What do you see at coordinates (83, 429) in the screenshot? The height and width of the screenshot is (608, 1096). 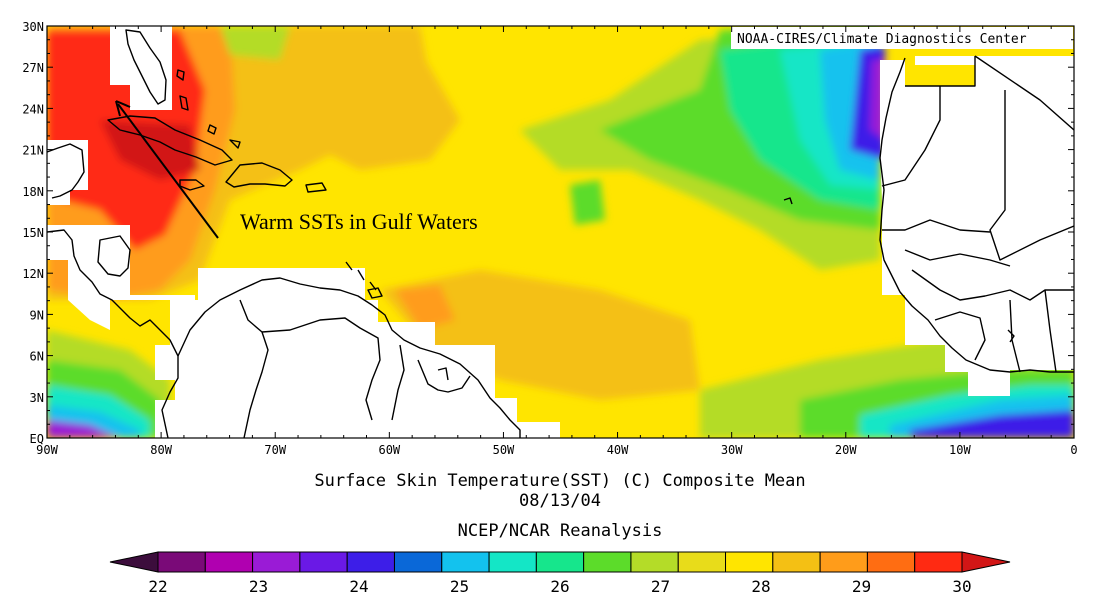 I see `sst-purple-sw` at bounding box center [83, 429].